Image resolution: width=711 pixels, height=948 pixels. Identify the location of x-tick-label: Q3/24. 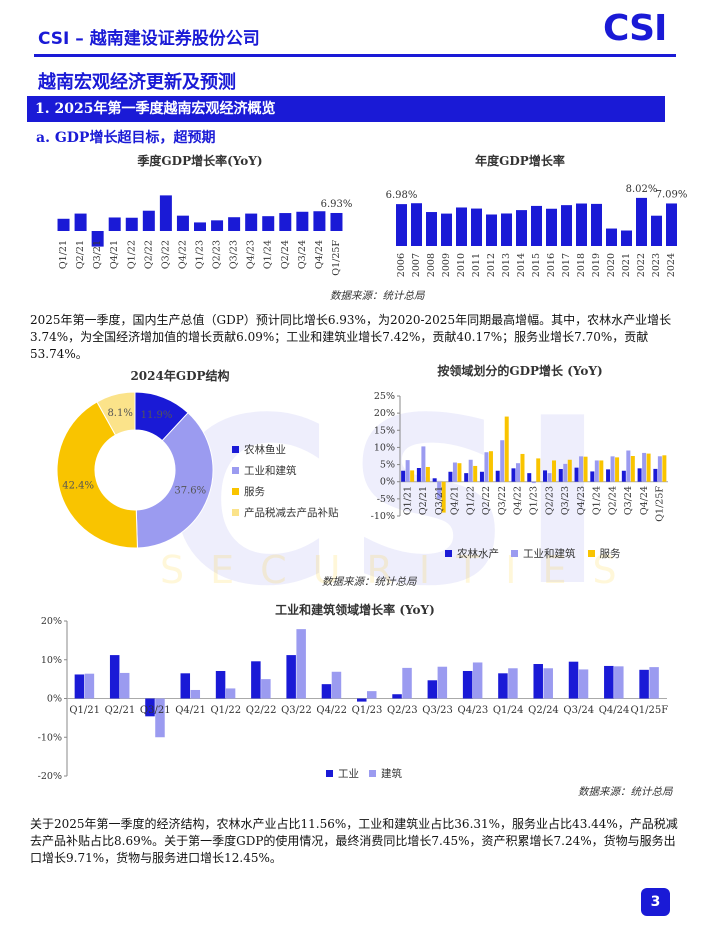
(578, 710).